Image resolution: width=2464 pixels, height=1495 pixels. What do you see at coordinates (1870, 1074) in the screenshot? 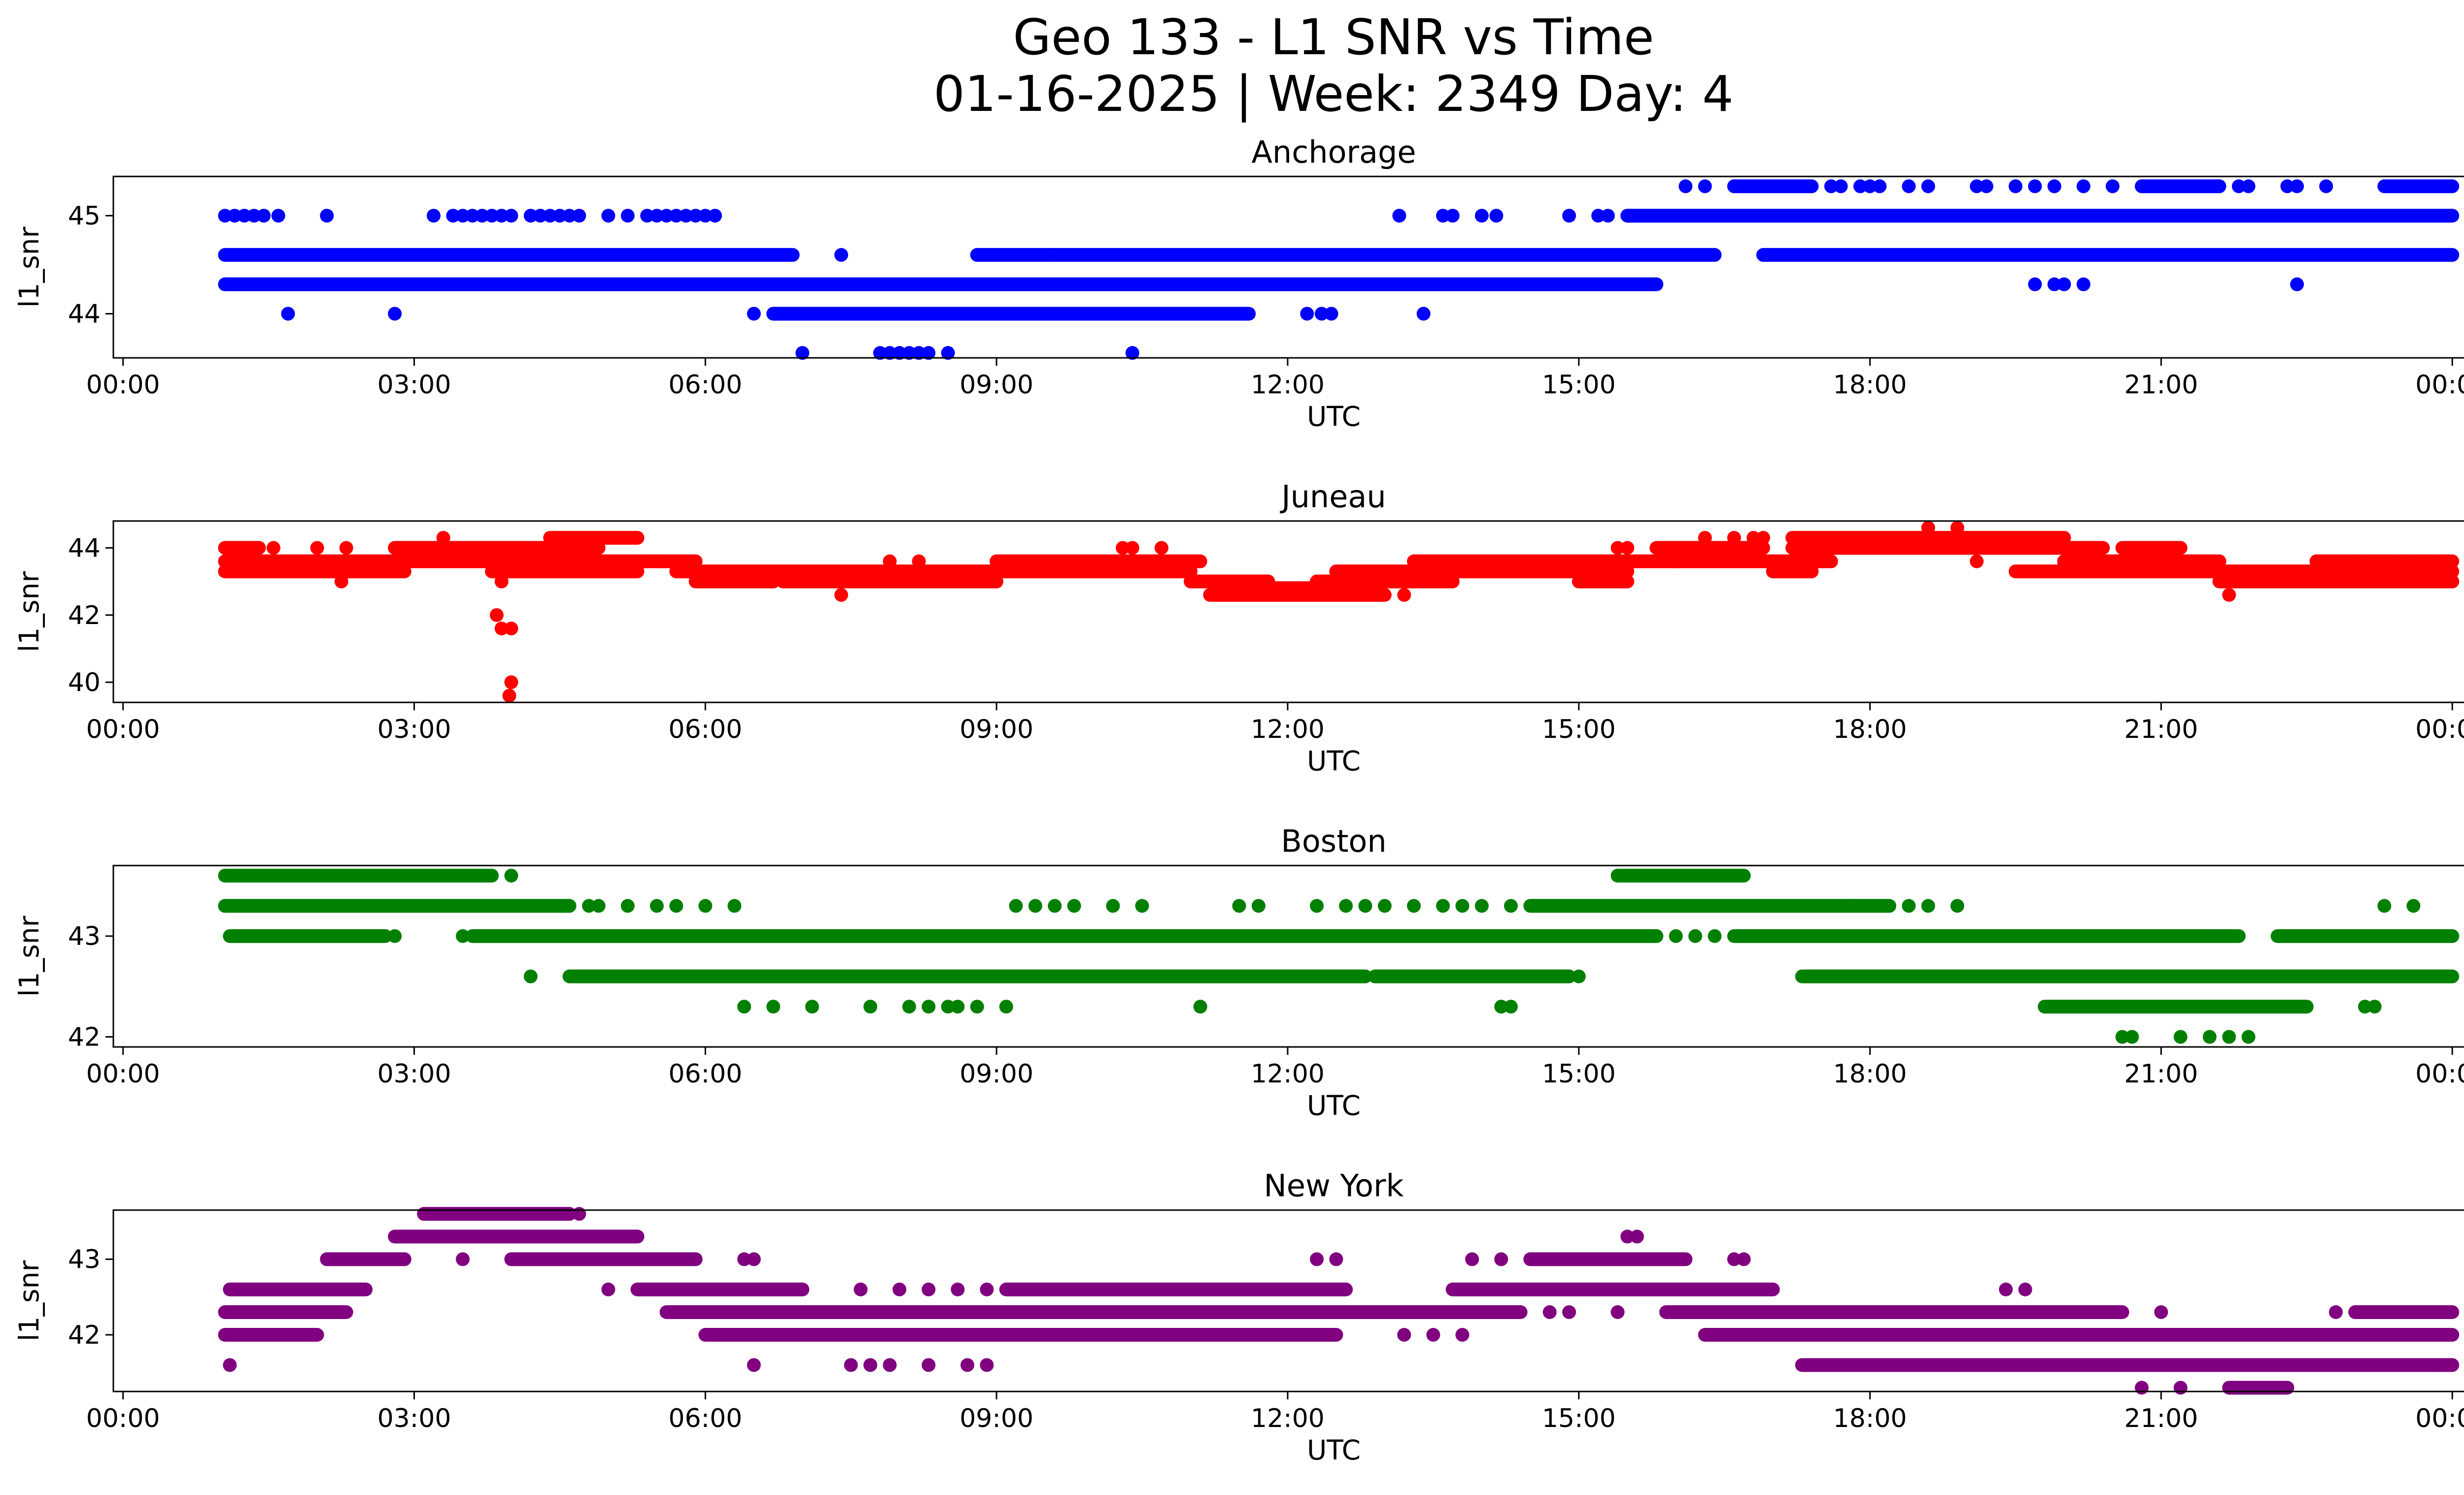
I see `x-tick-label: 18:00` at bounding box center [1870, 1074].